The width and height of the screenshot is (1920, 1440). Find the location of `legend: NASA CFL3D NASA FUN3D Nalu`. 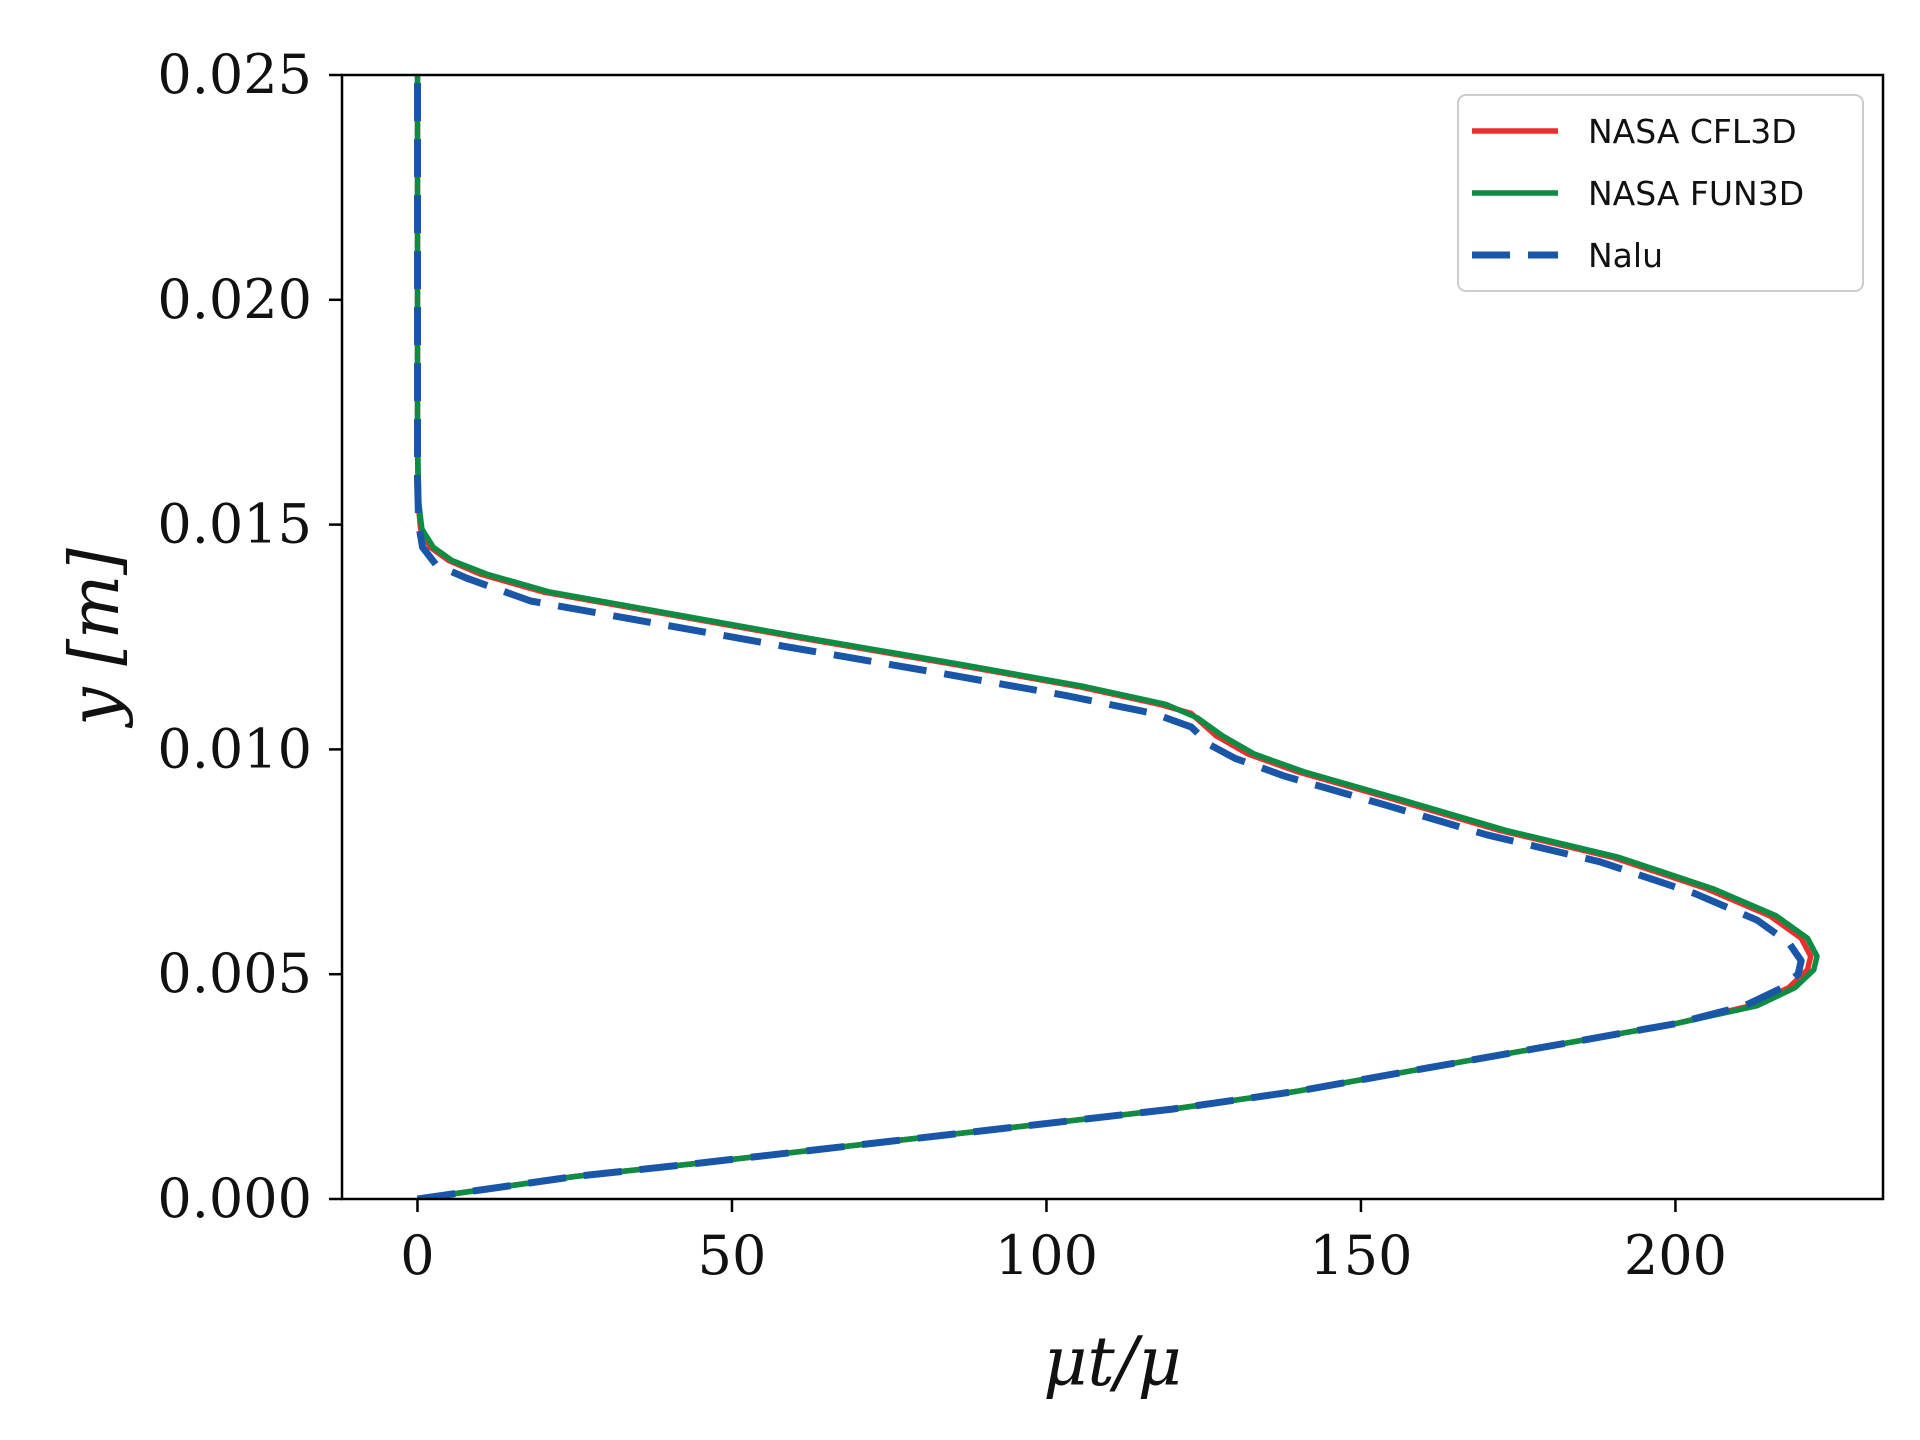

legend: NASA CFL3D NASA FUN3D Nalu is located at coordinates (1660, 193).